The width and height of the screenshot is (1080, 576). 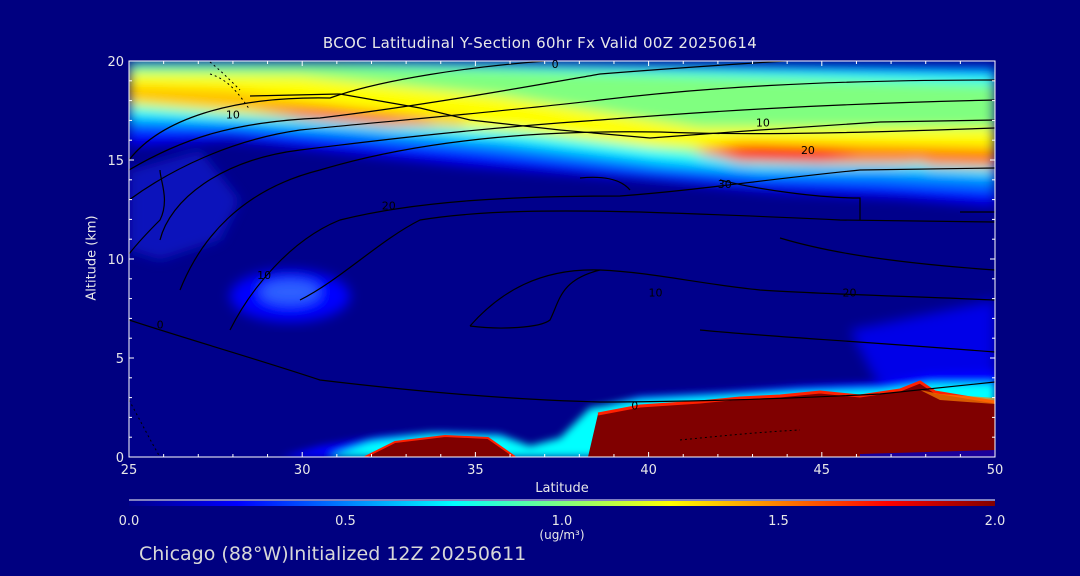 What do you see at coordinates (995, 521) in the screenshot?
I see `colorbar-tick-label: 2.0` at bounding box center [995, 521].